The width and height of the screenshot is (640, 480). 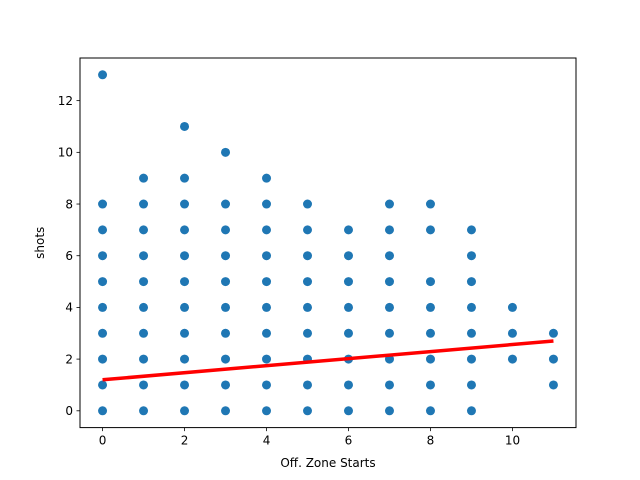 What do you see at coordinates (69, 359) in the screenshot?
I see `y-tick-label: 2` at bounding box center [69, 359].